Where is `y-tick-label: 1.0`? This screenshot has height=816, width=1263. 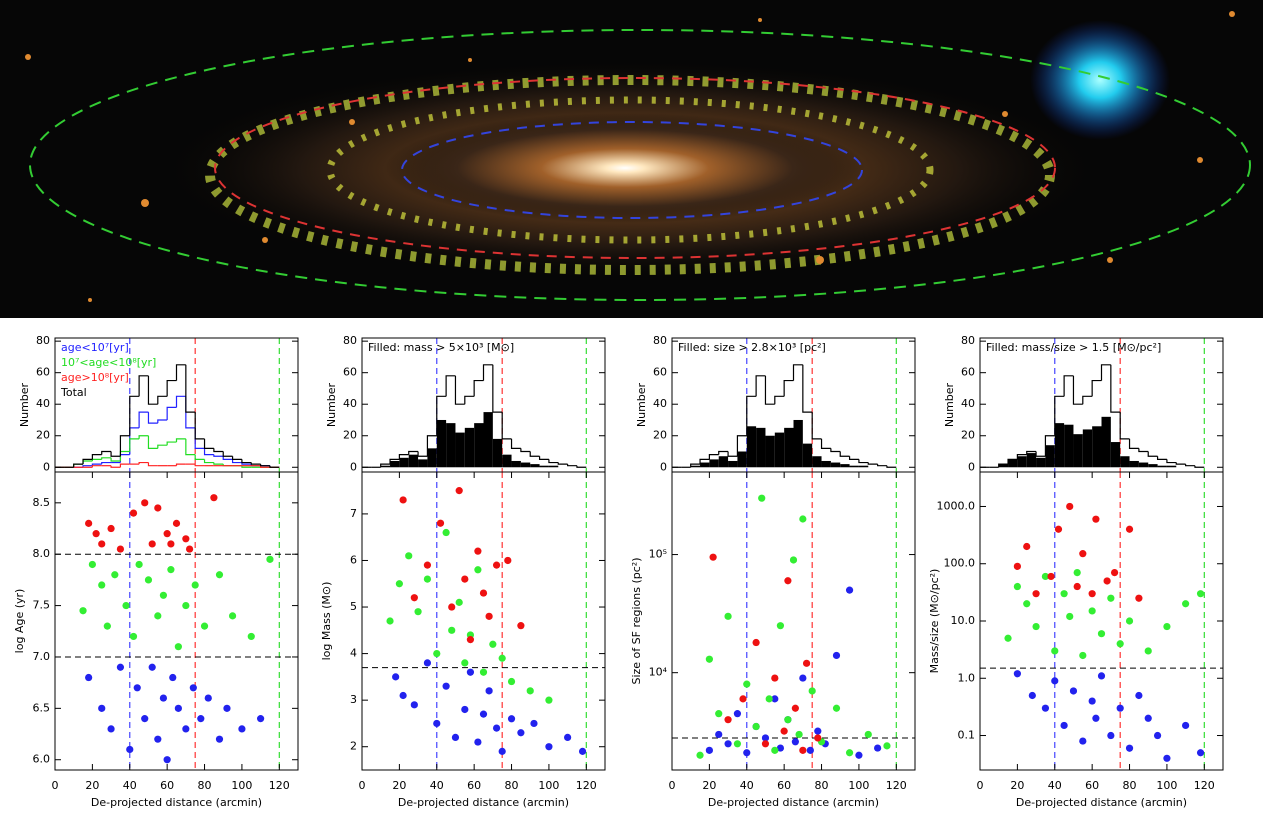
y-tick-label: 1.0 is located at coordinates (967, 677).